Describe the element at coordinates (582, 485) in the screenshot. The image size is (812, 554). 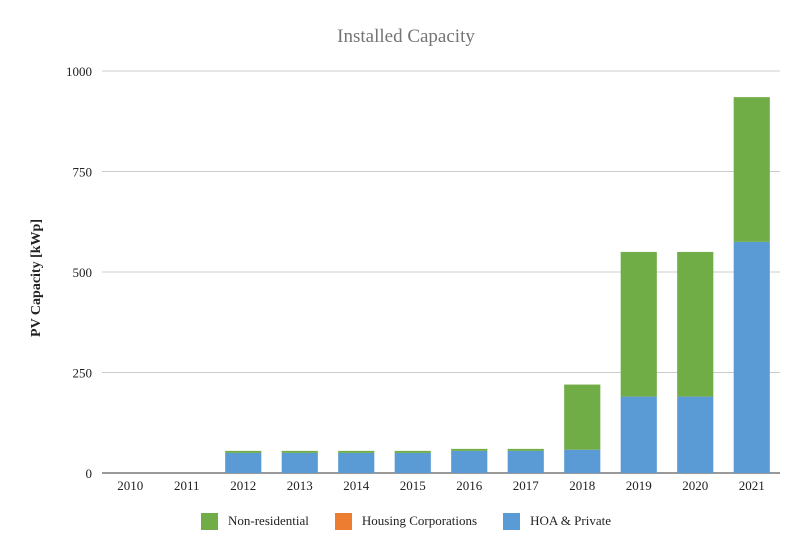
I see `x-tick-label: 2018` at that location.